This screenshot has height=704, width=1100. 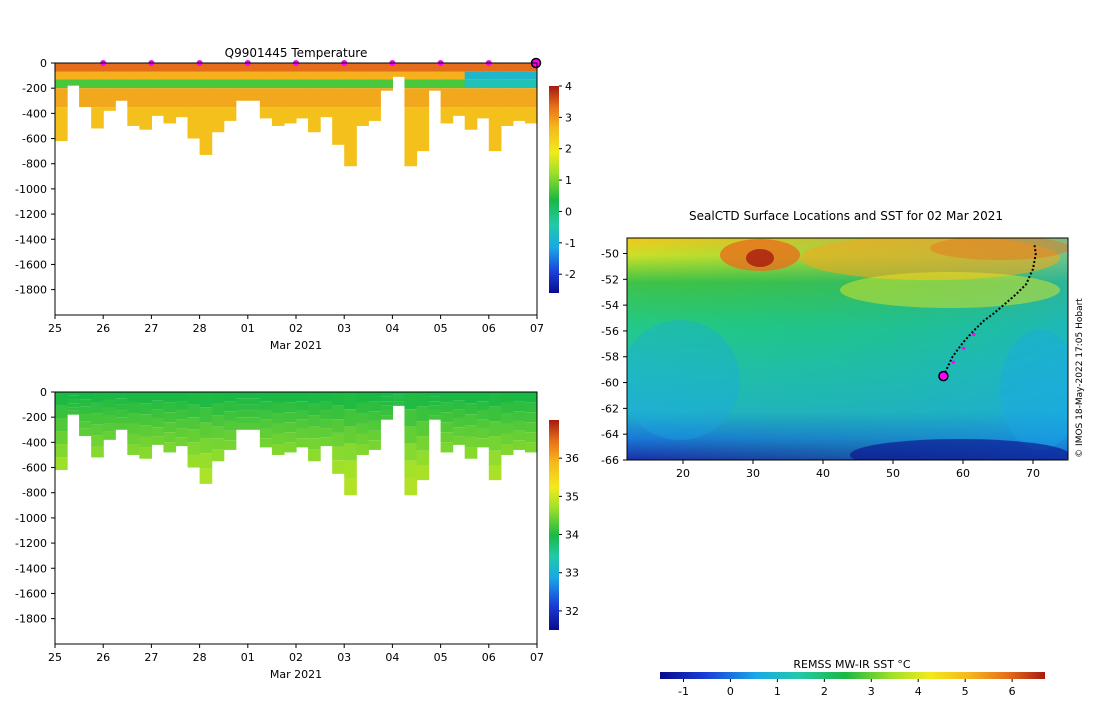 What do you see at coordinates (570, 274) in the screenshot?
I see `temperature-colorbar-tick-label: -2` at bounding box center [570, 274].